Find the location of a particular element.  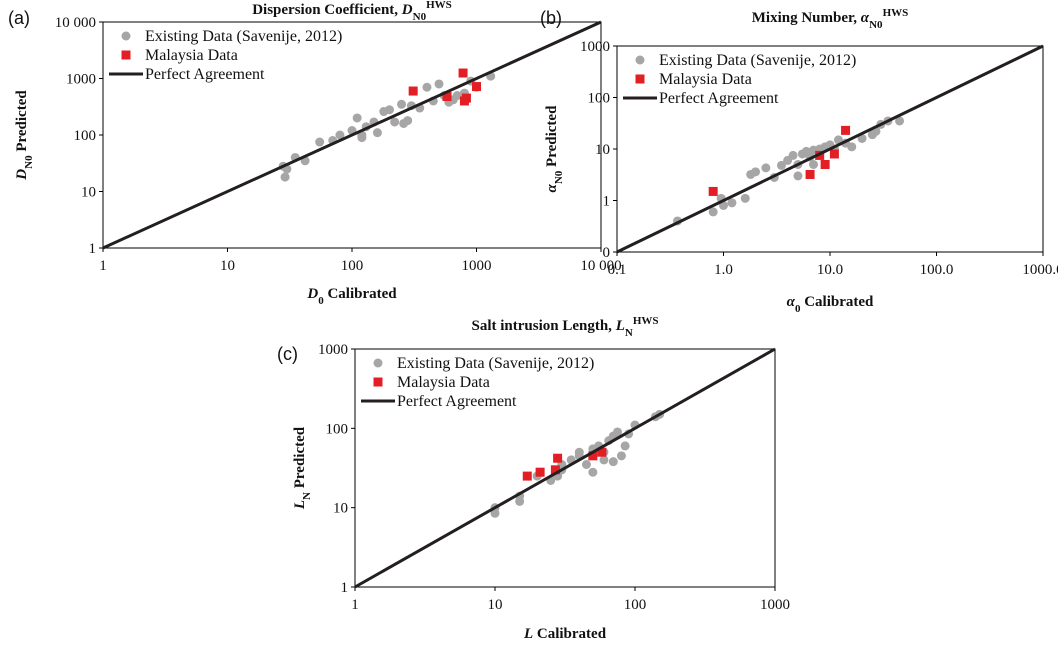

x-axis-label: D0 Calibrated is located at coordinates (351, 296).